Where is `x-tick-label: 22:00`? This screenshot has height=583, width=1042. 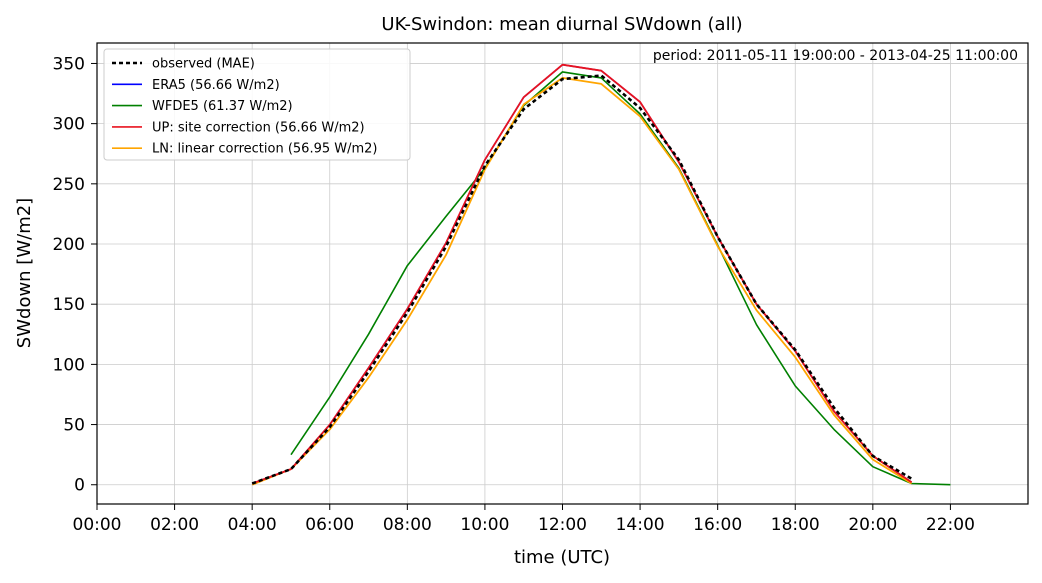 x-tick-label: 22:00 is located at coordinates (950, 525).